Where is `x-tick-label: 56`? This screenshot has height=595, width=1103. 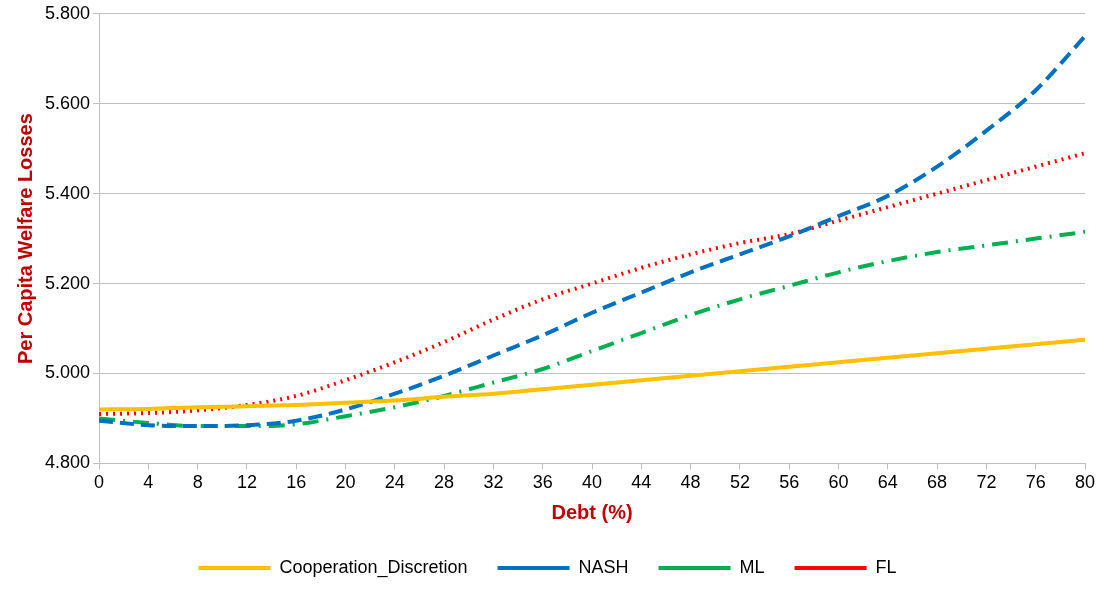
x-tick-label: 56 is located at coordinates (789, 482).